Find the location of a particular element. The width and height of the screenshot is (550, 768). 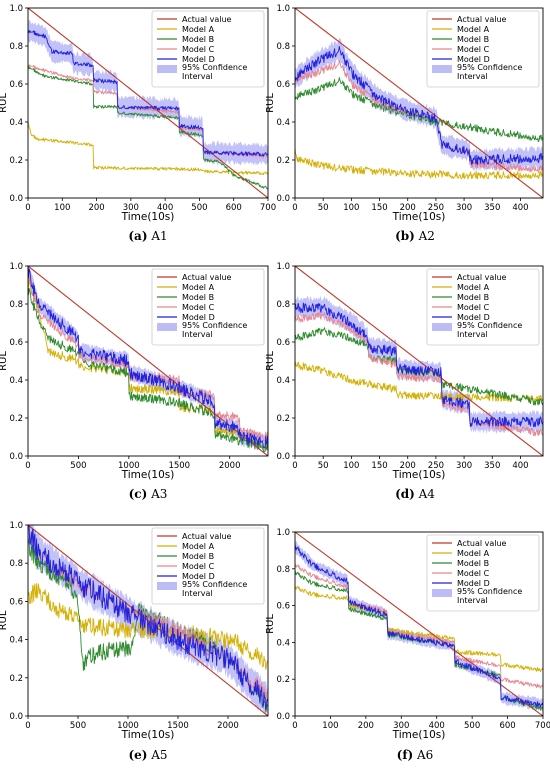

caption-text: A3 is located at coordinates (157, 494).